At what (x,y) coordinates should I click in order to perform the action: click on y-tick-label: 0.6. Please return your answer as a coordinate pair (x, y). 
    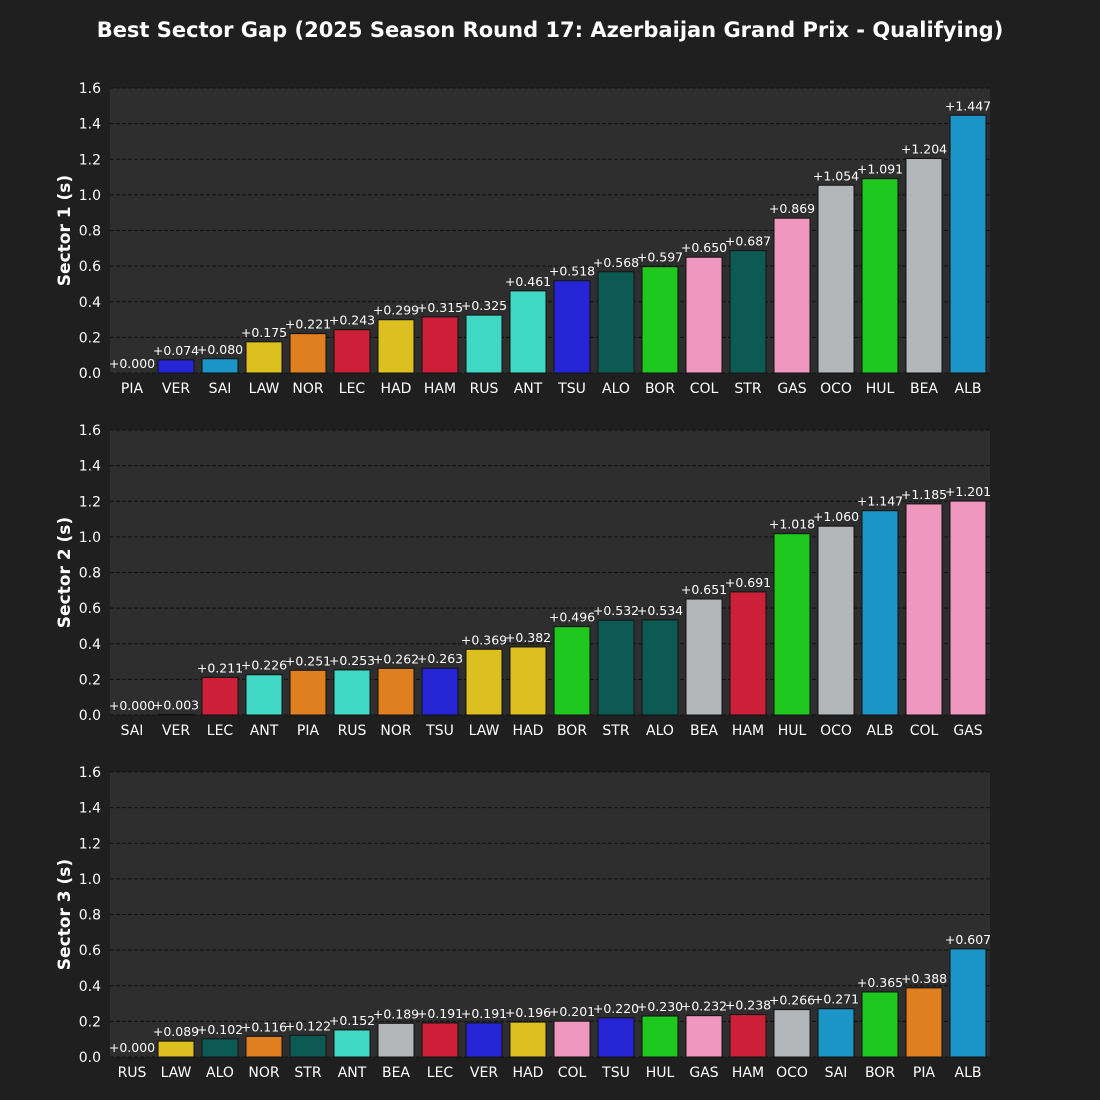
    Looking at the image, I should click on (90, 267).